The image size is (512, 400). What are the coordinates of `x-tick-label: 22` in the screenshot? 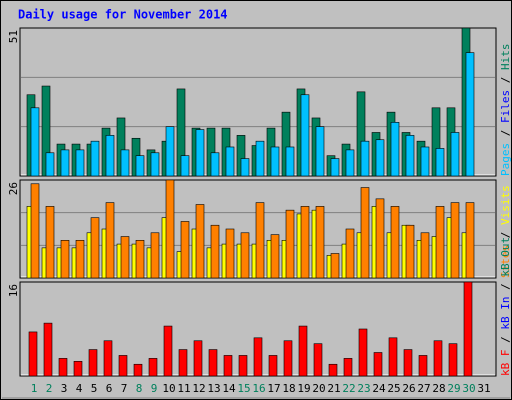 It's located at (348, 388).